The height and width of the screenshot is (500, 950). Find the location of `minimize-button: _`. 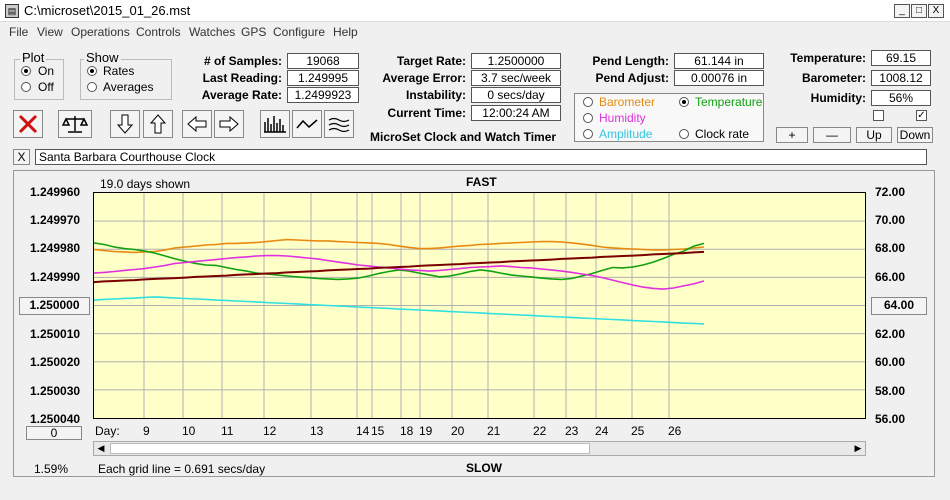

minimize-button: _ is located at coordinates (902, 11).